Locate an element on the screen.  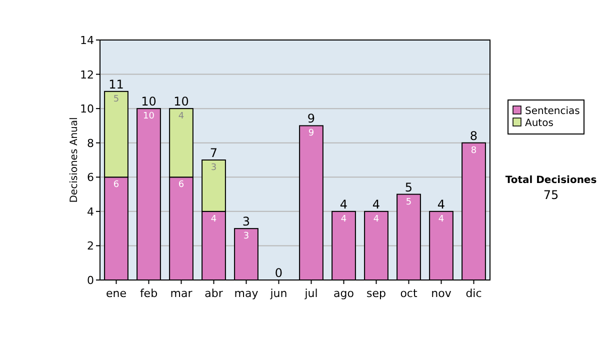
x-tick-label: jun is located at coordinates (278, 293).